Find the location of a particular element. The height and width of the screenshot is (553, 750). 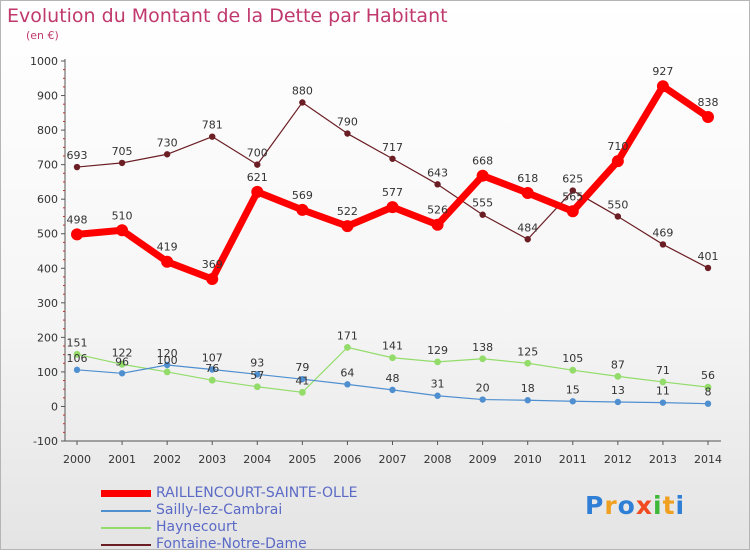

data-label-sailly-lez-cambrai: 106 is located at coordinates (77, 358).